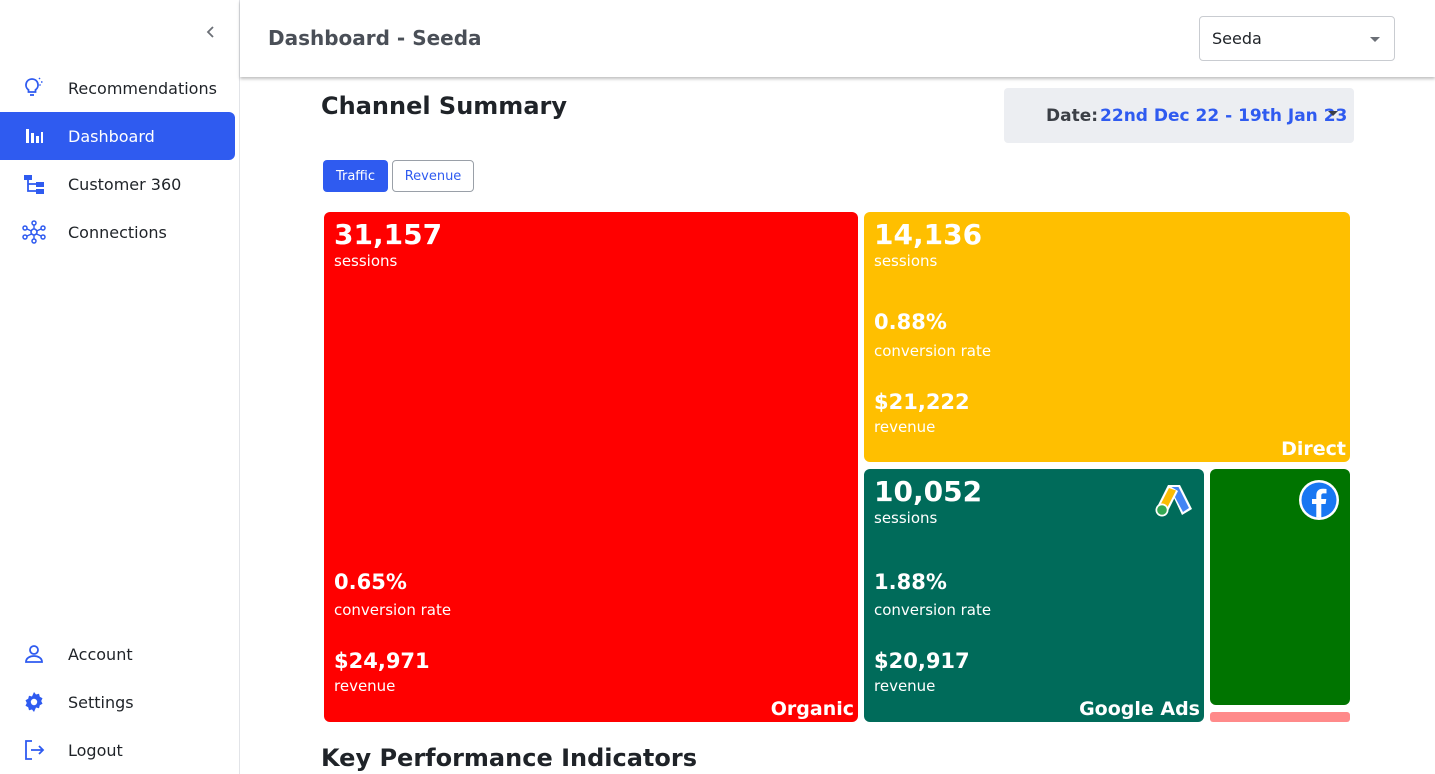  I want to click on sidebar-item-recommendations: Recommendations, so click(117, 88).